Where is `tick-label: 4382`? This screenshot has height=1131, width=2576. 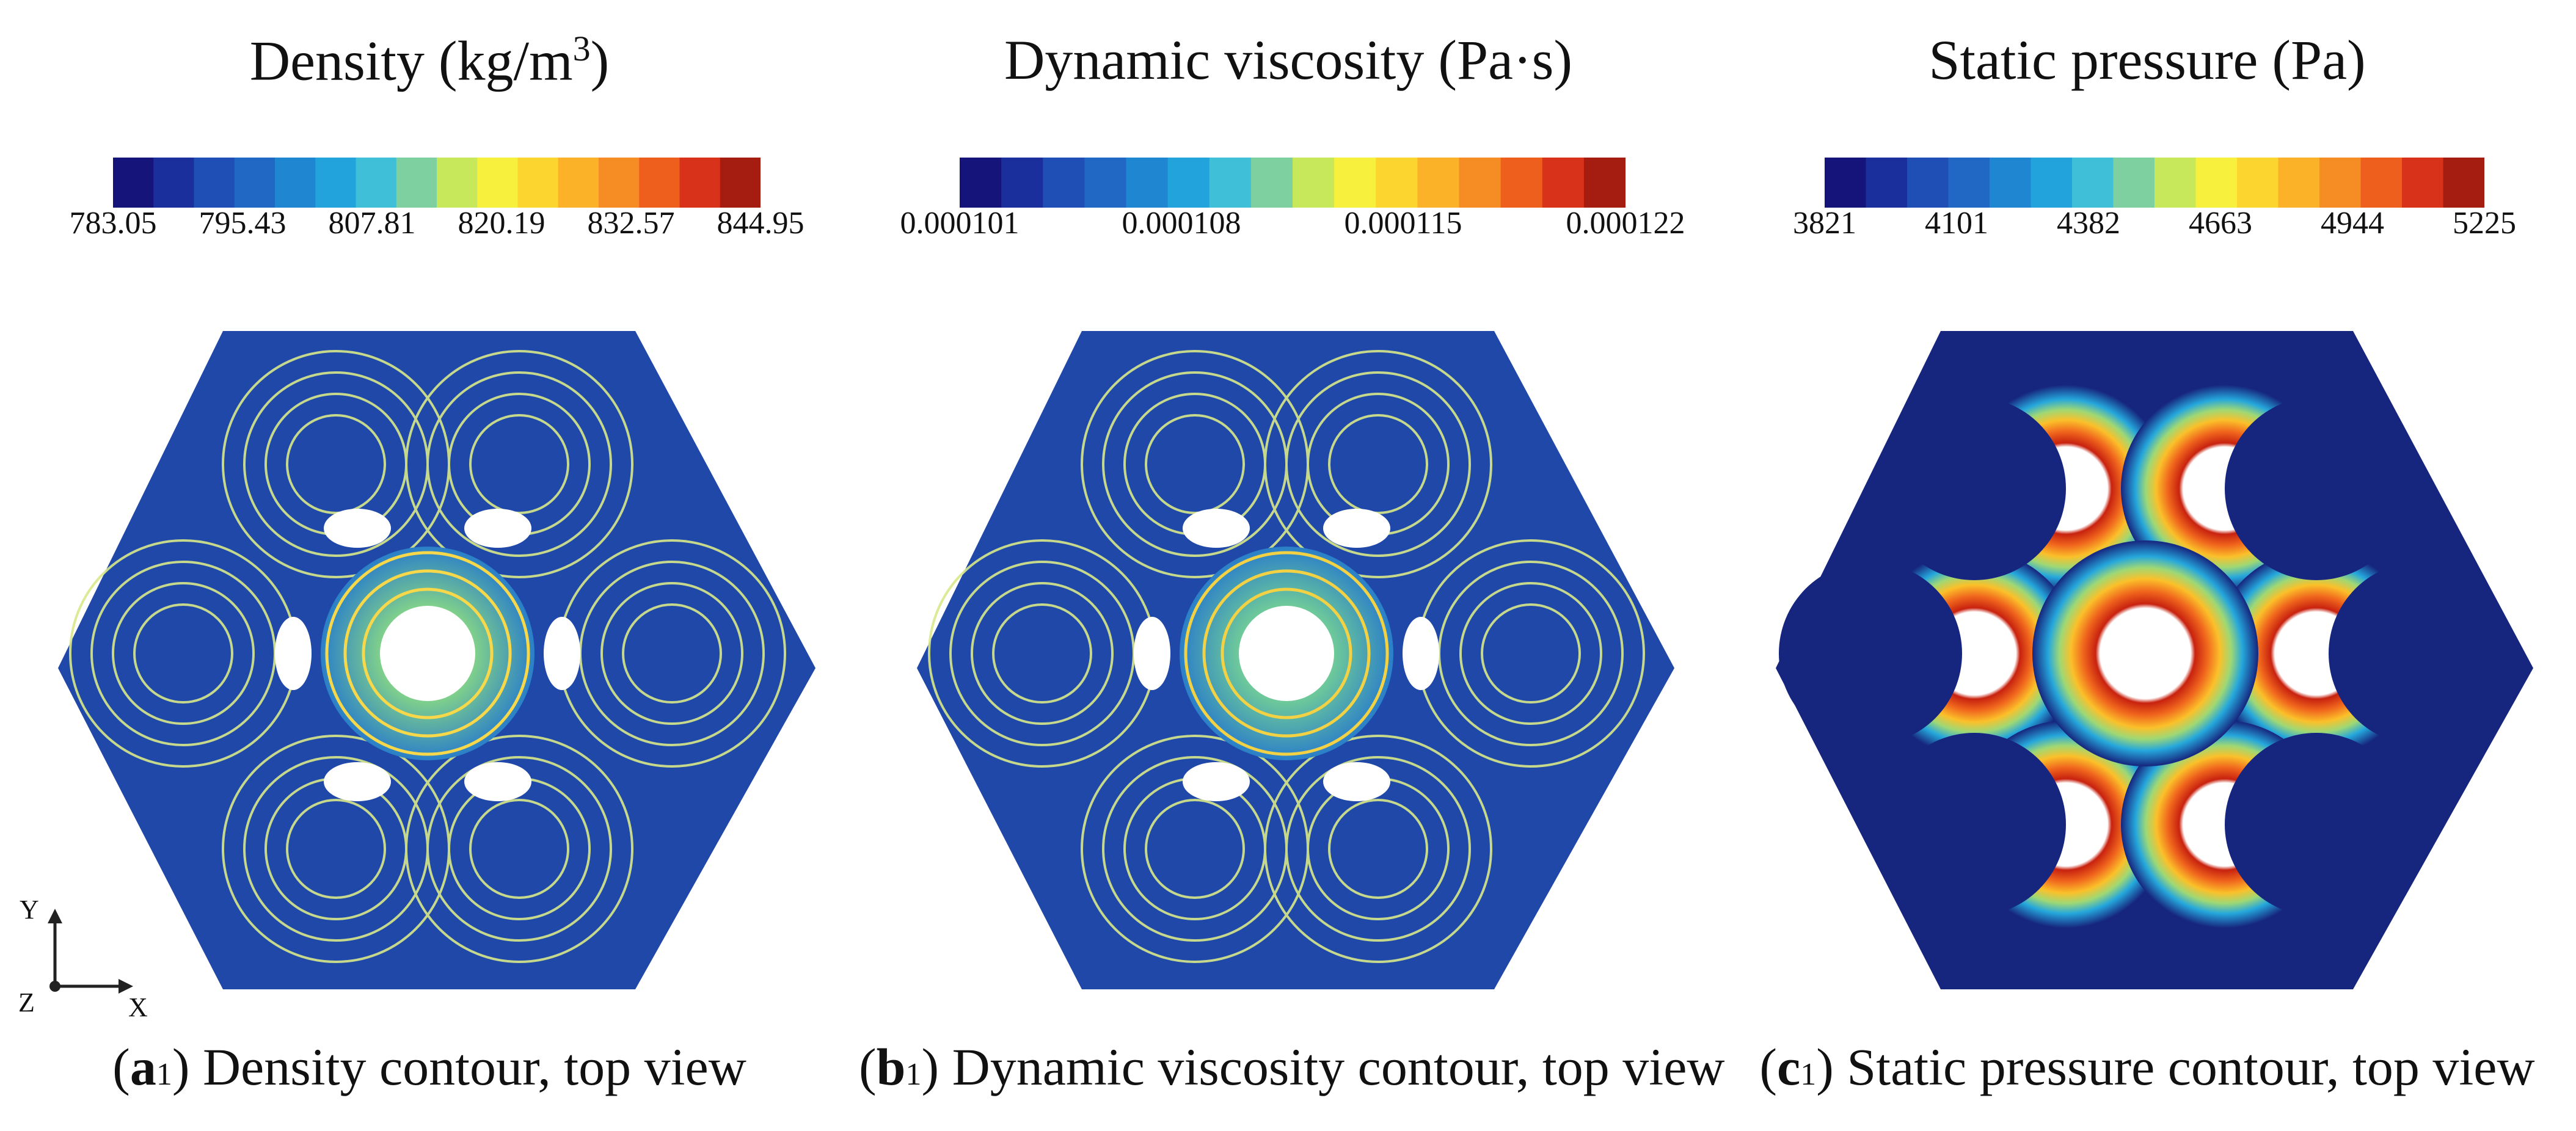 tick-label: 4382 is located at coordinates (2088, 223).